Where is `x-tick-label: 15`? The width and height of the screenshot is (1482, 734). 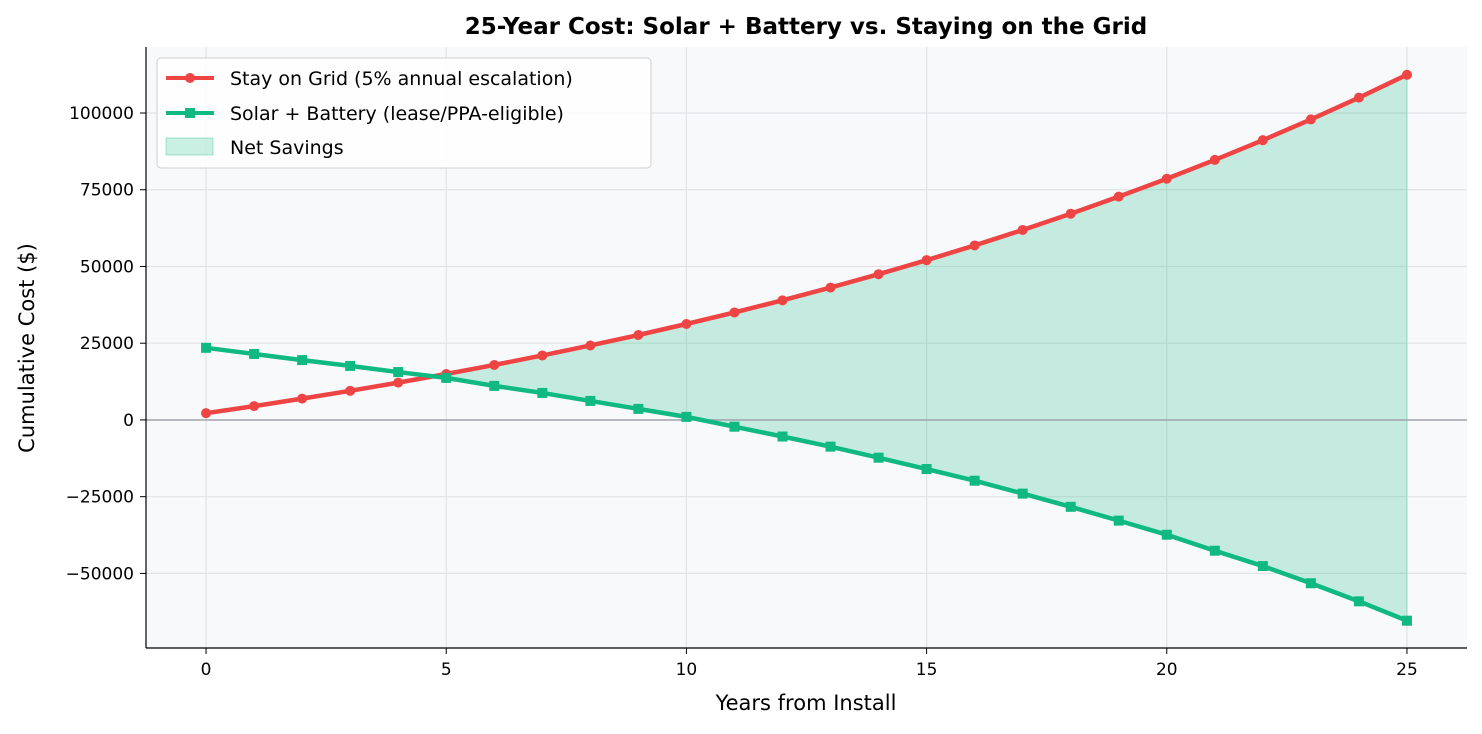
x-tick-label: 15 is located at coordinates (927, 670).